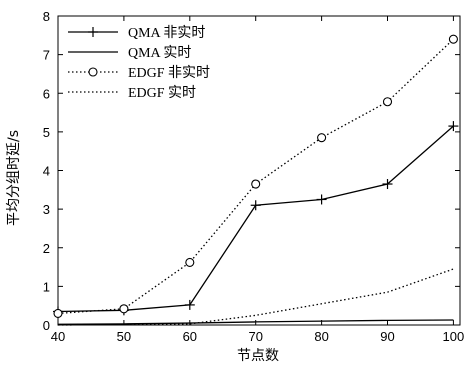  I want to click on x-axis-label: 节点数, so click(258, 356).